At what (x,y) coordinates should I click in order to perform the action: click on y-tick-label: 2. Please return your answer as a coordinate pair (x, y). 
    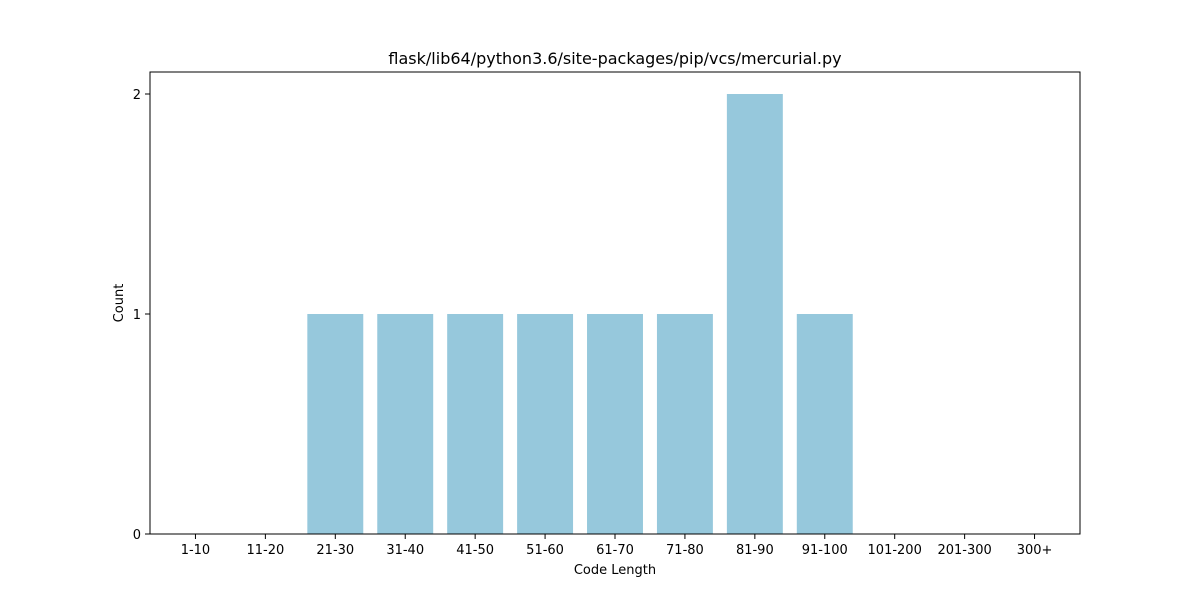
    Looking at the image, I should click on (137, 95).